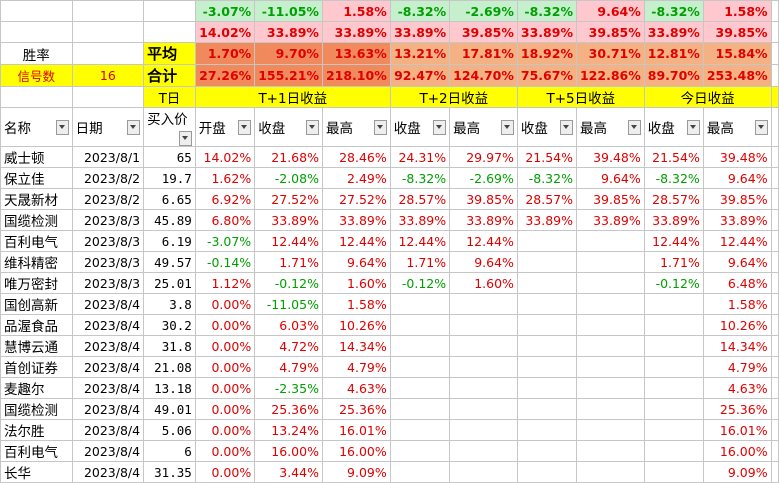 The width and height of the screenshot is (779, 483). What do you see at coordinates (108, 220) in the screenshot?
I see `date-cell: 2023/8/3` at bounding box center [108, 220].